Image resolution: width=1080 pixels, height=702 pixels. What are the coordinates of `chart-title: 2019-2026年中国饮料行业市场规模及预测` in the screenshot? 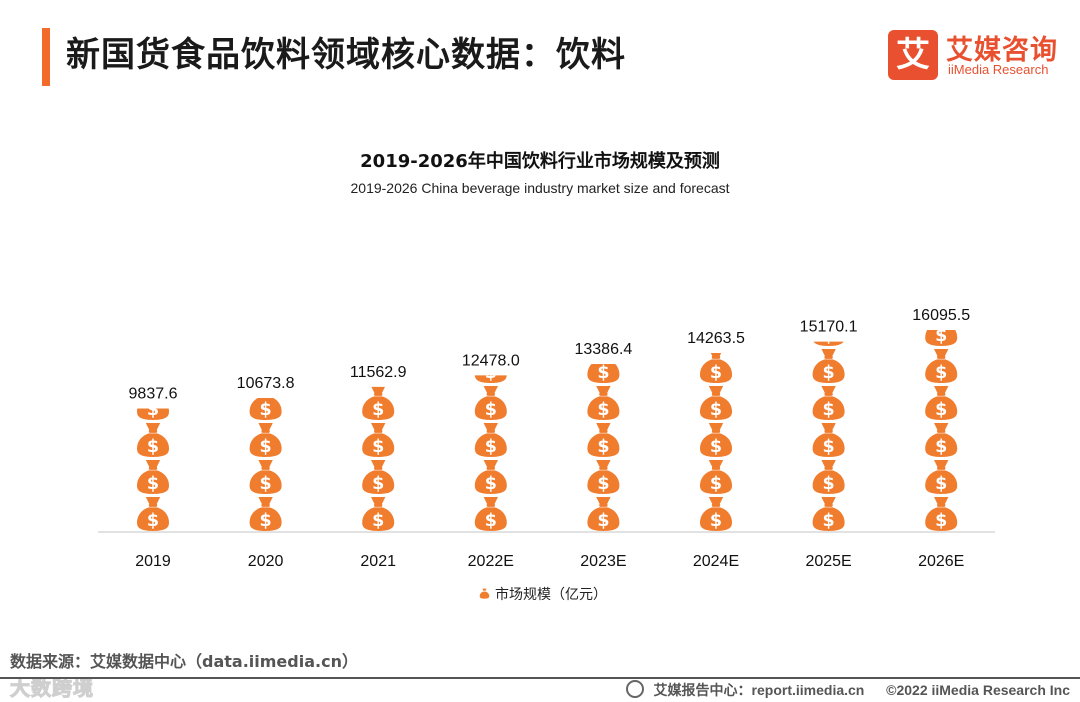 It's located at (540, 161).